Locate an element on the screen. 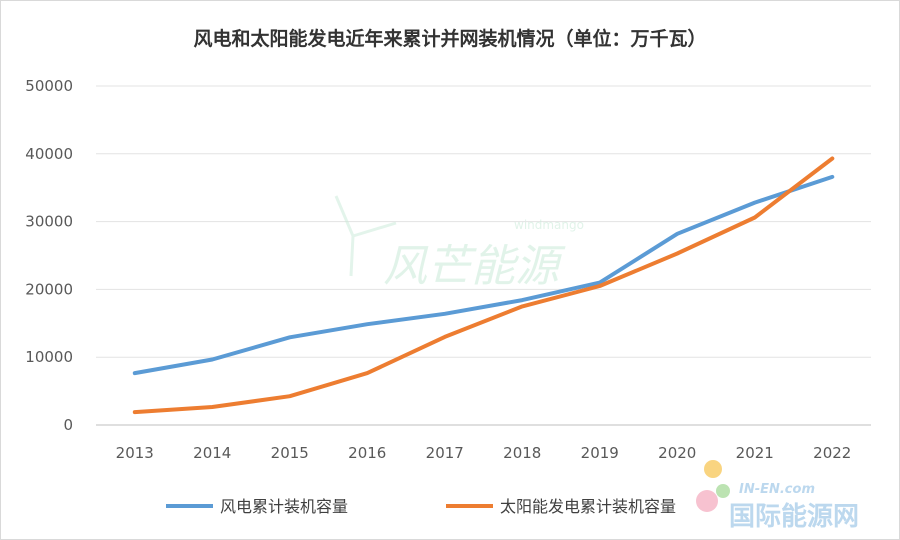 Image resolution: width=900 pixels, height=540 pixels. legend-item-solar: 太阳能发电累计装机容量 is located at coordinates (561, 506).